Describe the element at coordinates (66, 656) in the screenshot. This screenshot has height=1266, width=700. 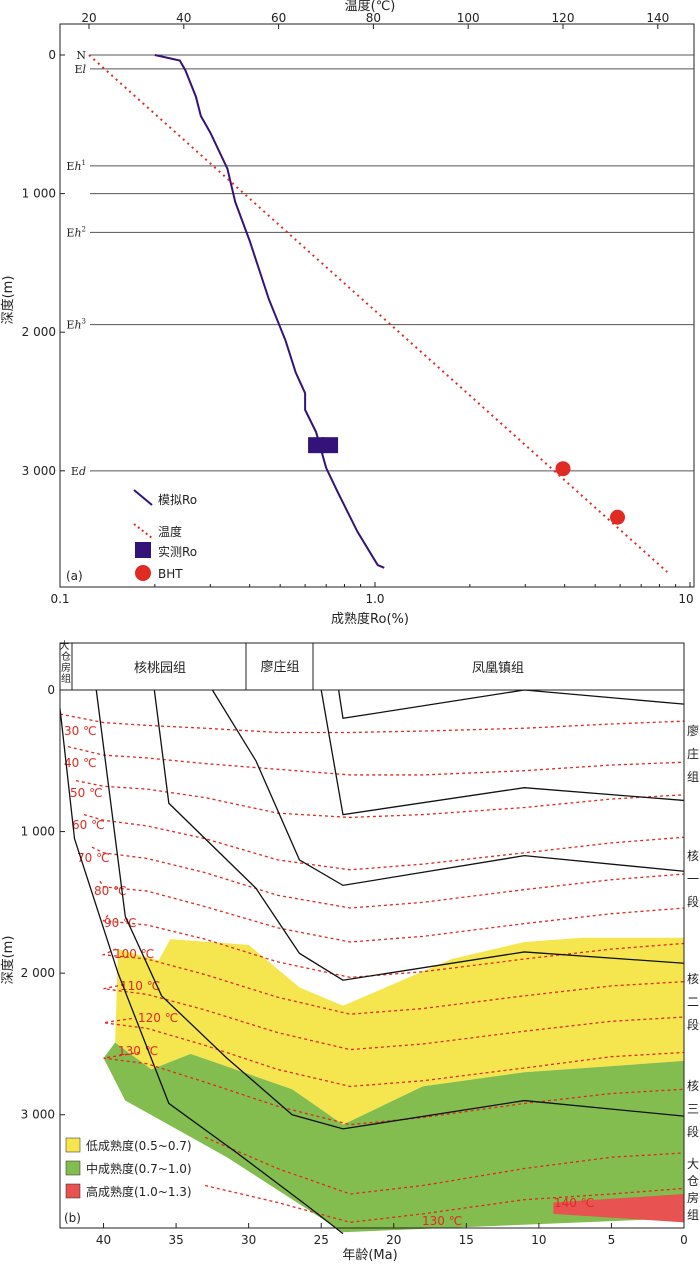
I see `header-dacangfang-char: 仓` at that location.